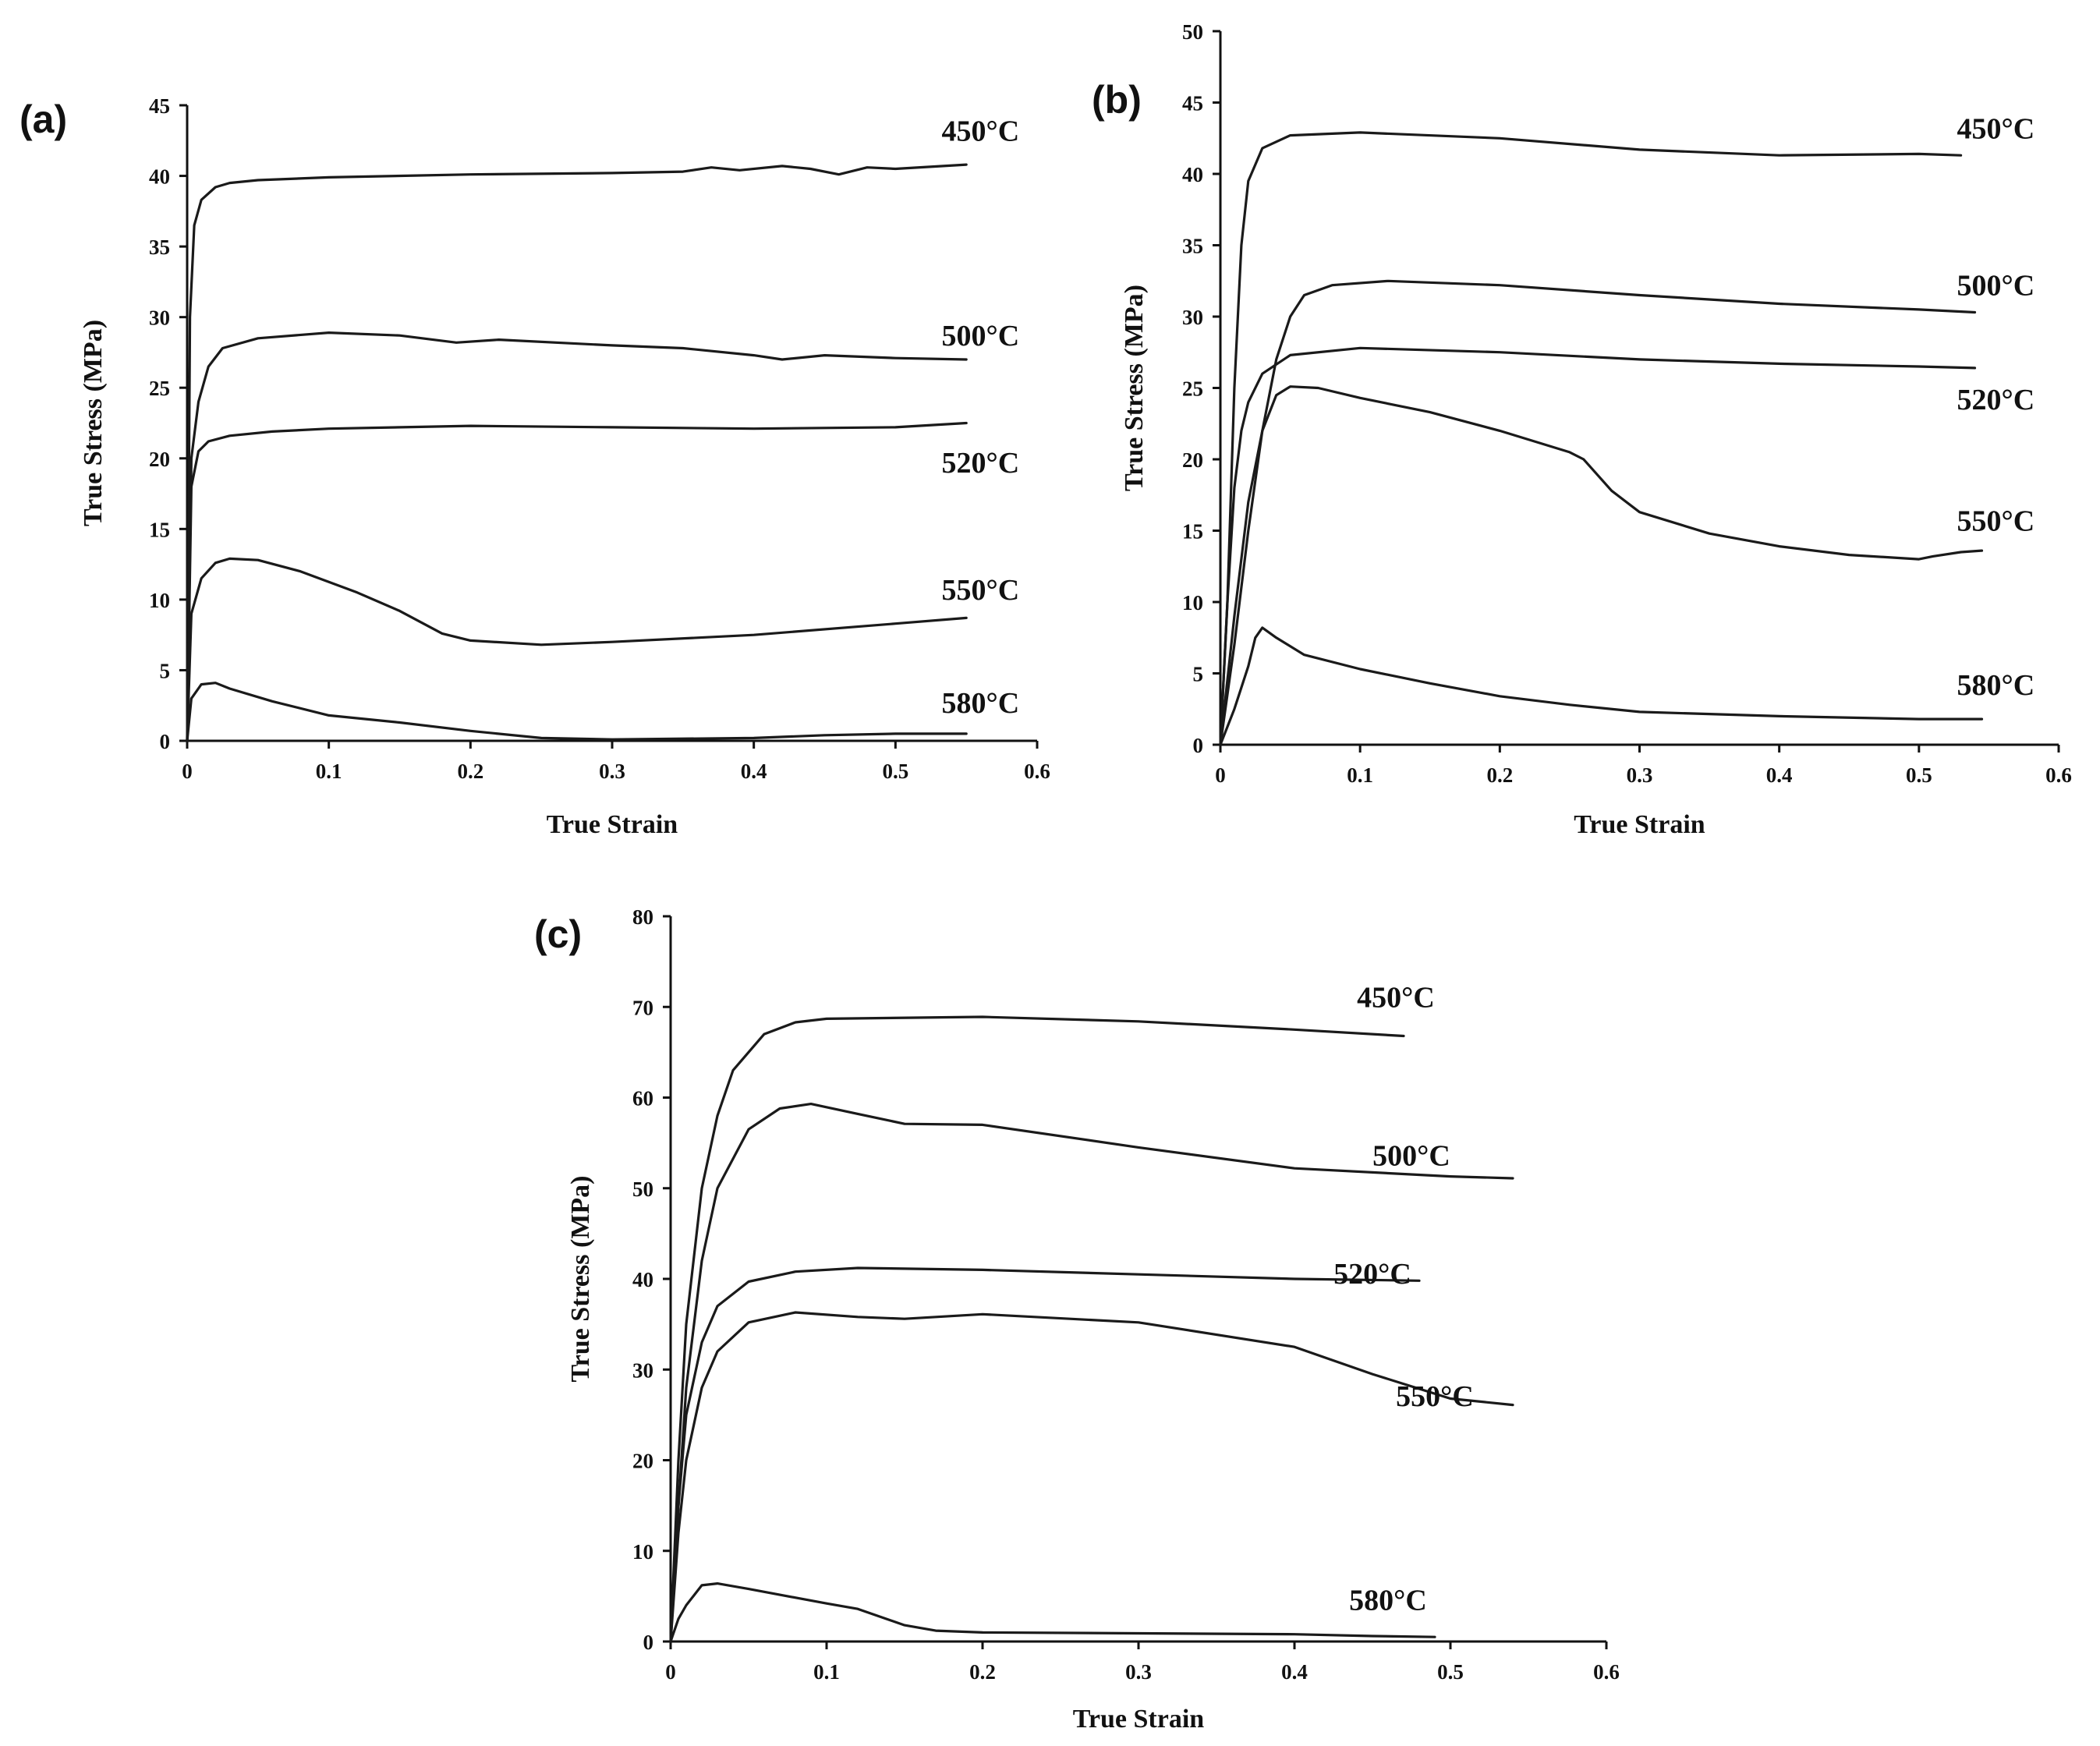 The width and height of the screenshot is (2100, 1746). I want to click on panel-label: (c), so click(558, 934).